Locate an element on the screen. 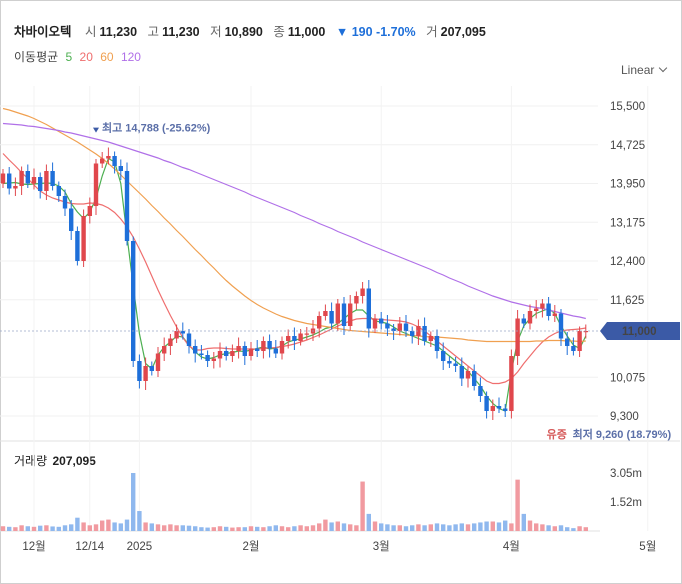 This screenshot has width=682, height=584. price-tick-label: 13,175 is located at coordinates (627, 223).